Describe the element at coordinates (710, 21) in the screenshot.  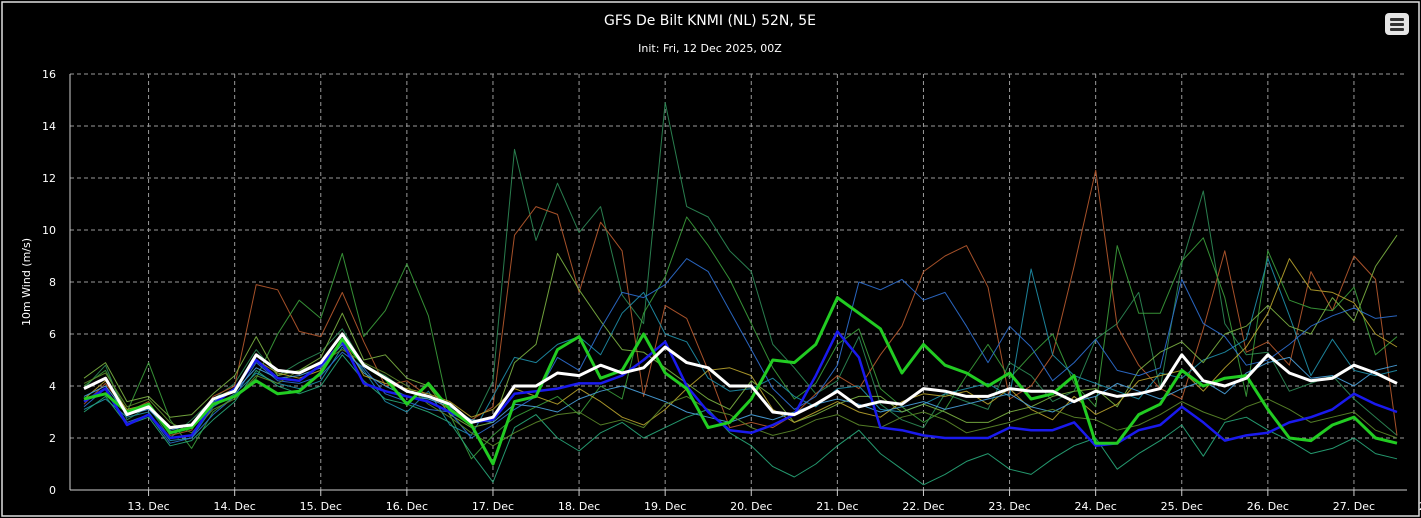
I see `chart-title: GFS De Bilt KNMI (NL) 52N, 5E` at that location.